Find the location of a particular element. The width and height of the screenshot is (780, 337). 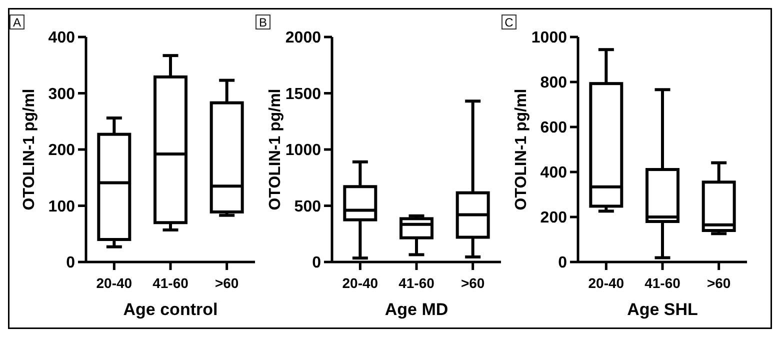

chart-title: B is located at coordinates (263, 23).